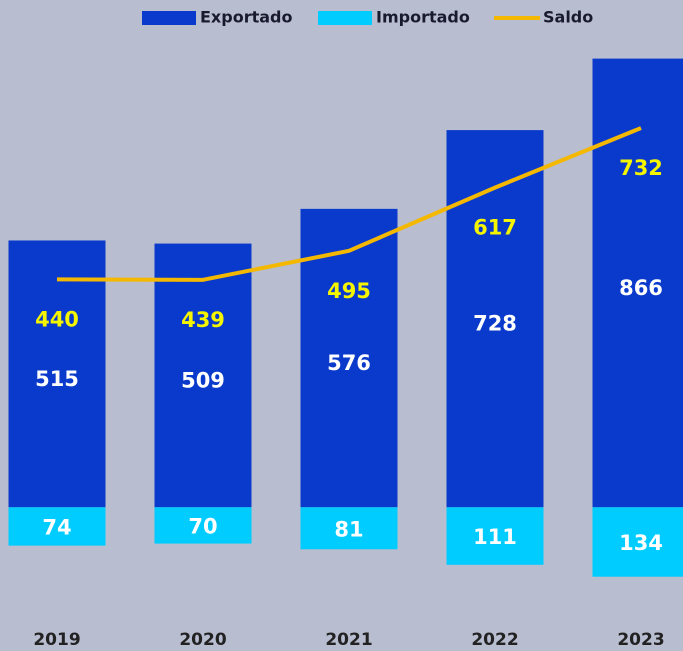 This screenshot has width=683, height=651. I want to click on value-label: 728, so click(495, 324).